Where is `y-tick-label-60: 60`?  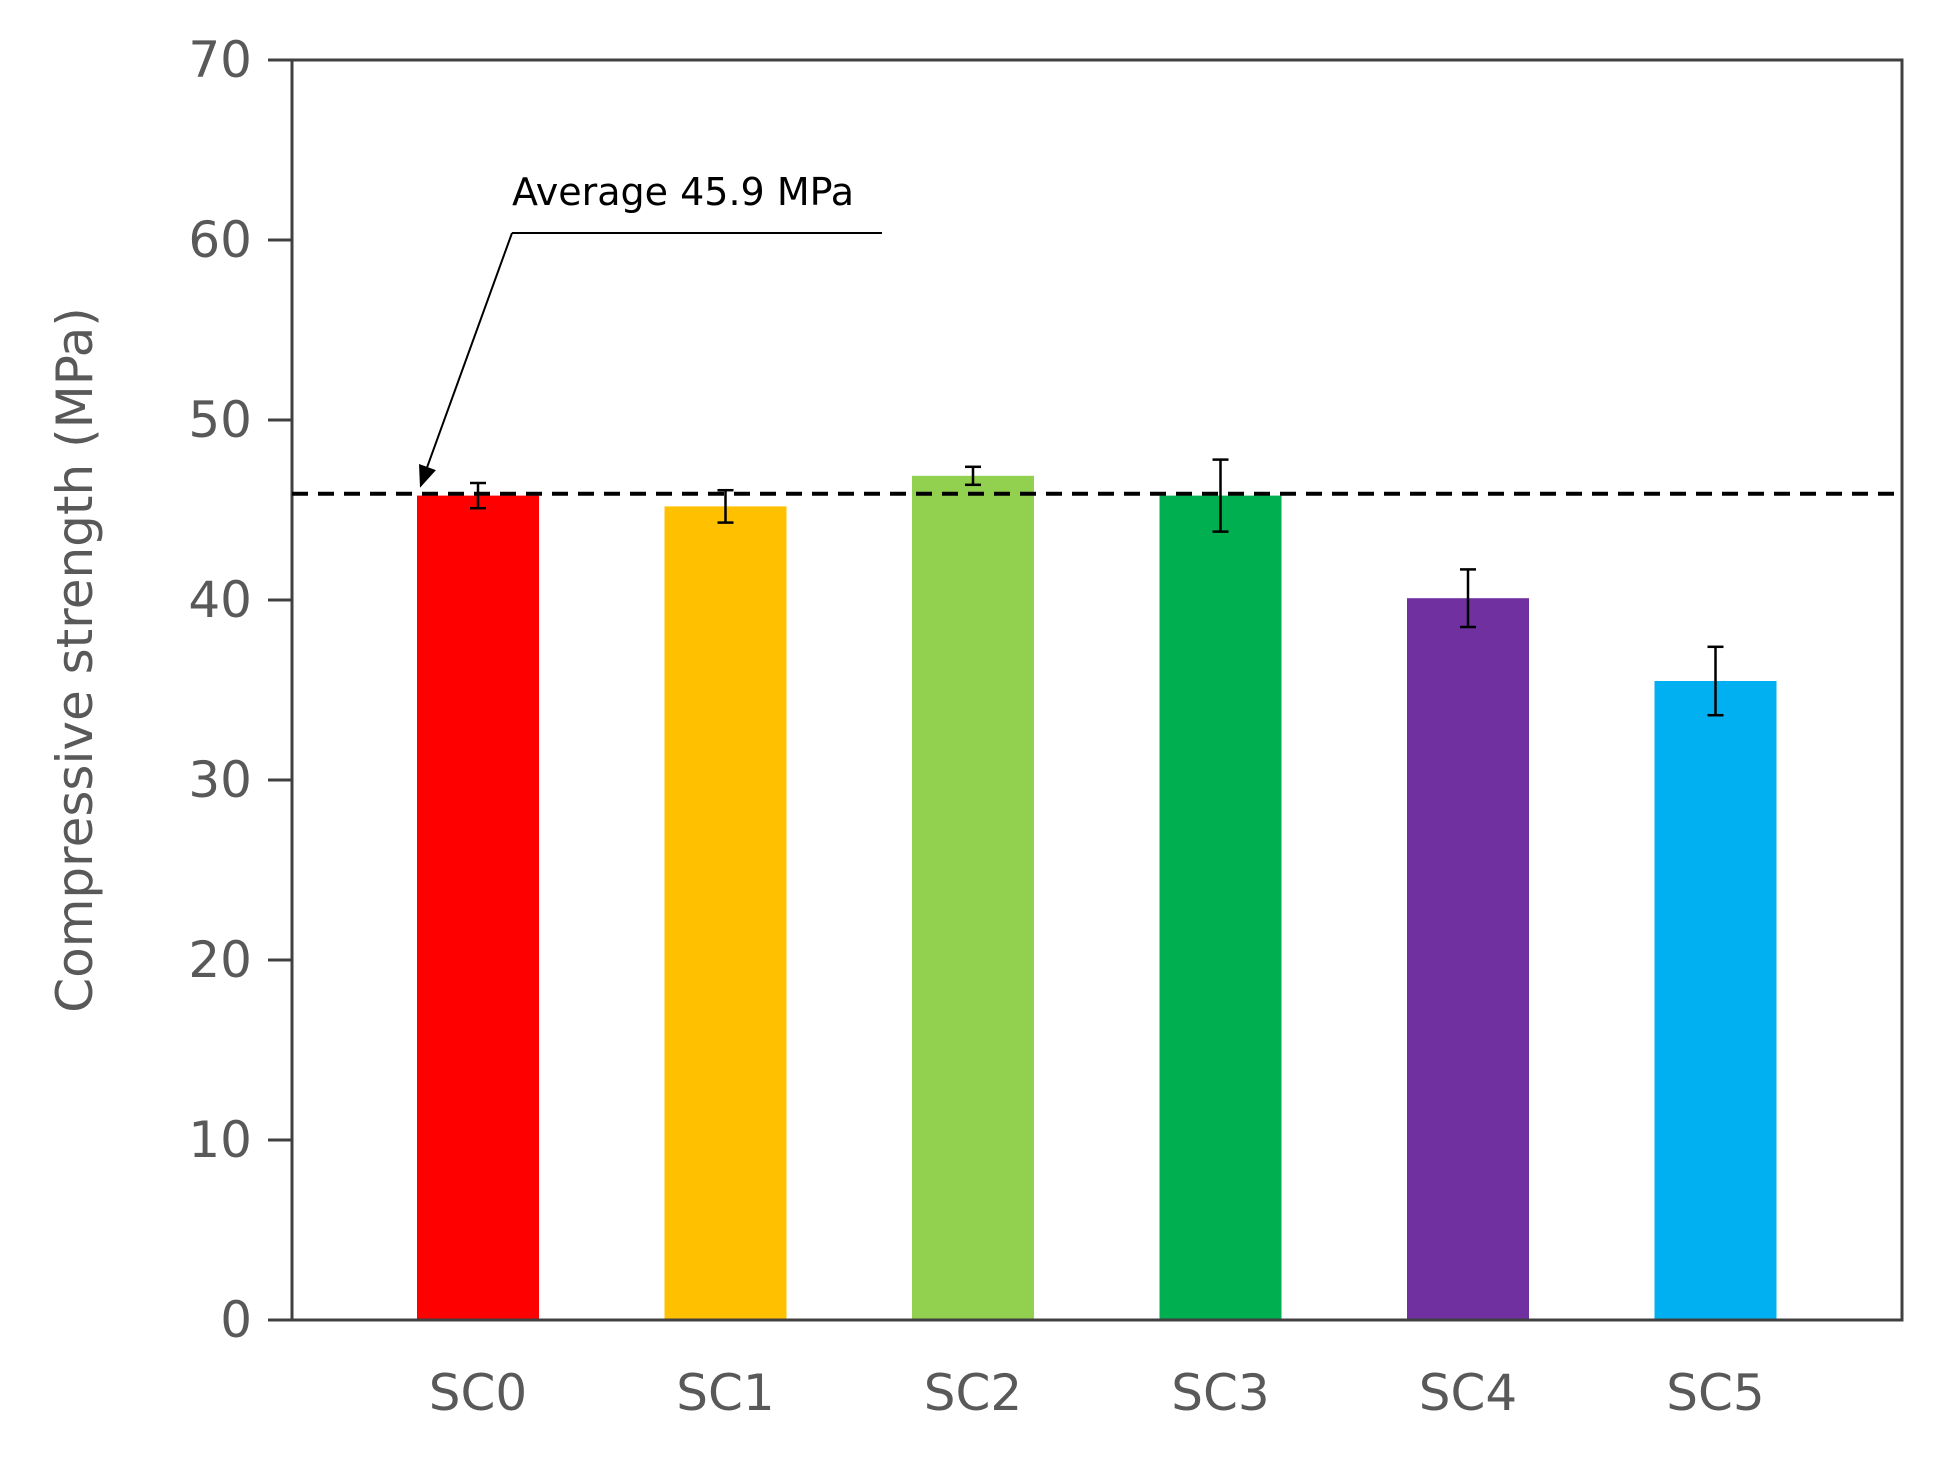 y-tick-label-60: 60 is located at coordinates (220, 240).